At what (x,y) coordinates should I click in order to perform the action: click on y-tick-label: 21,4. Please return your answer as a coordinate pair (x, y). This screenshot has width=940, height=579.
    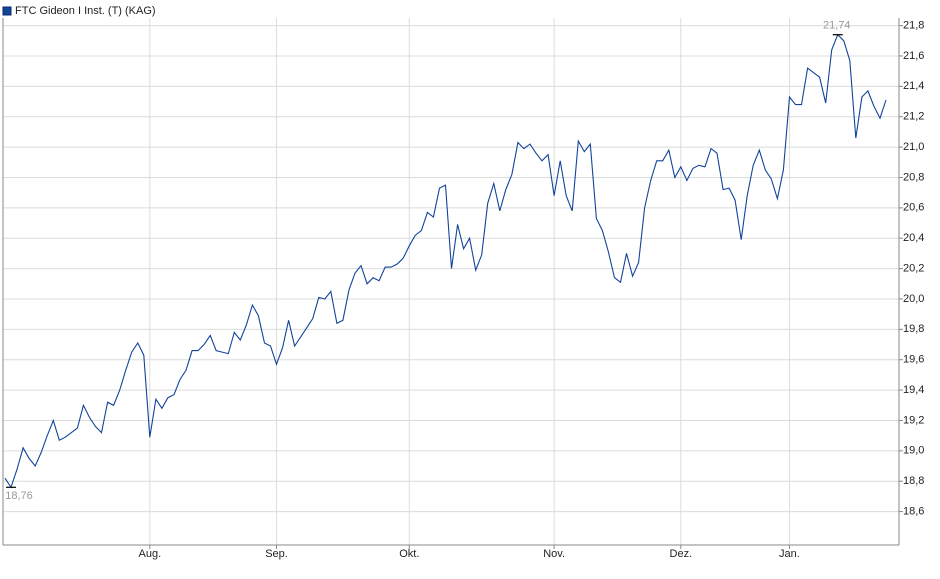
    Looking at the image, I should click on (913, 86).